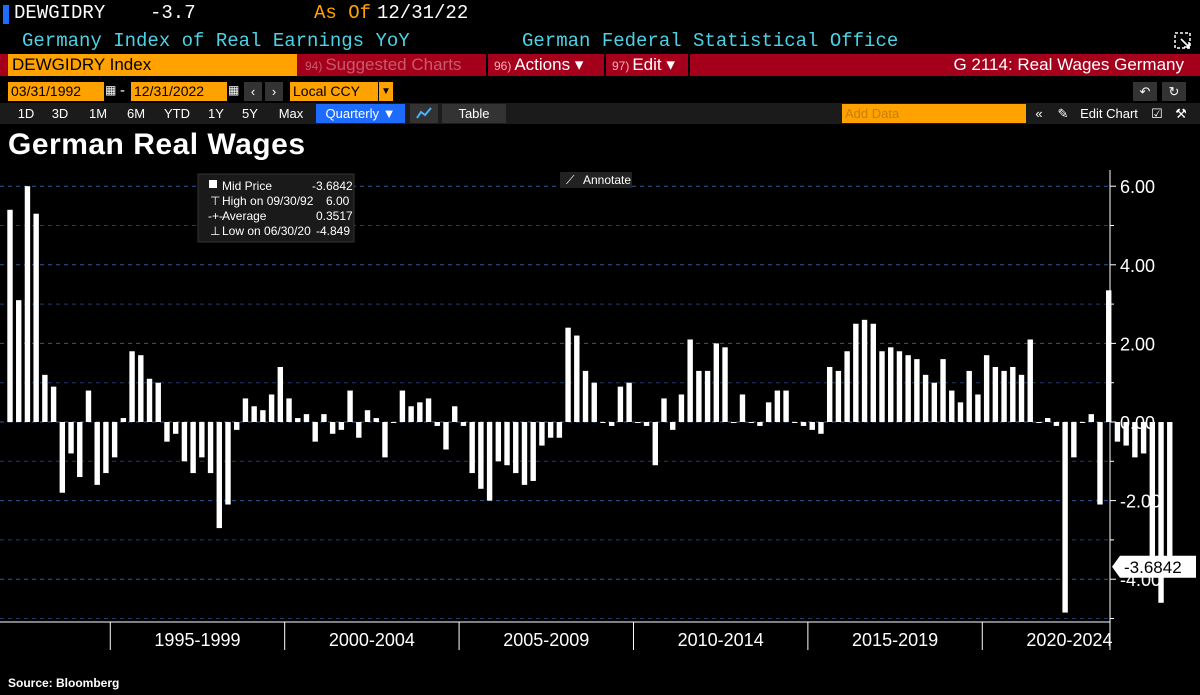 Image resolution: width=1200 pixels, height=695 pixels. Describe the element at coordinates (596, 180) in the screenshot. I see `annotate-button: ⟋ Annotate` at that location.